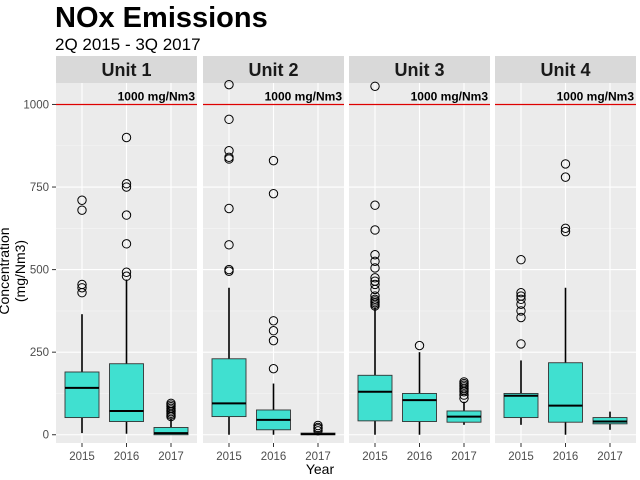 This screenshot has width=640, height=480. I want to click on panel-title: Unit 3, so click(419, 70).